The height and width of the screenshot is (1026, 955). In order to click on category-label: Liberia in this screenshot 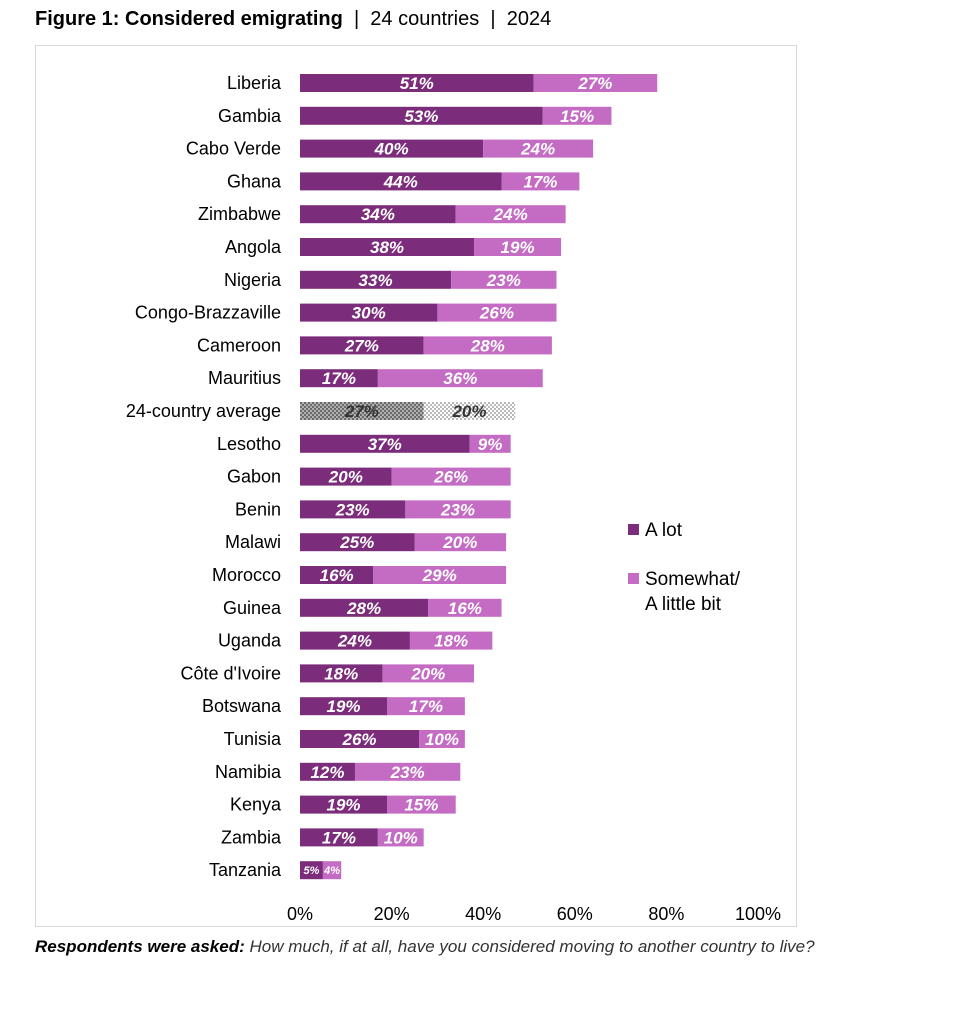, I will do `click(254, 83)`.